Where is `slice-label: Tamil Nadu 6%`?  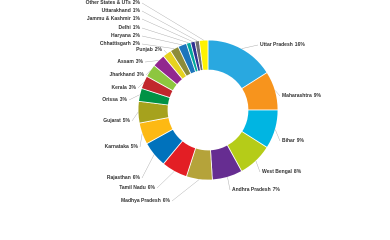 slice-label: Tamil Nadu 6% is located at coordinates (137, 188).